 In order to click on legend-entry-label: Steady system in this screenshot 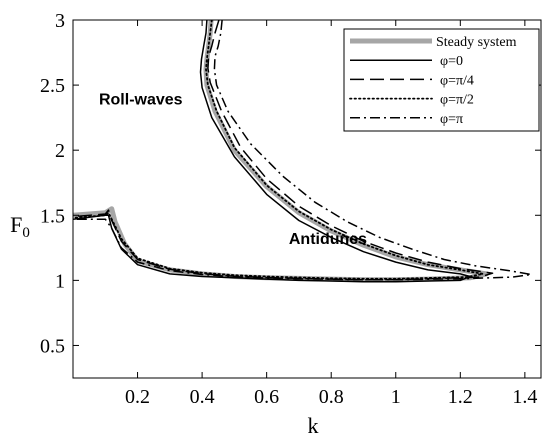, I will do `click(476, 42)`.